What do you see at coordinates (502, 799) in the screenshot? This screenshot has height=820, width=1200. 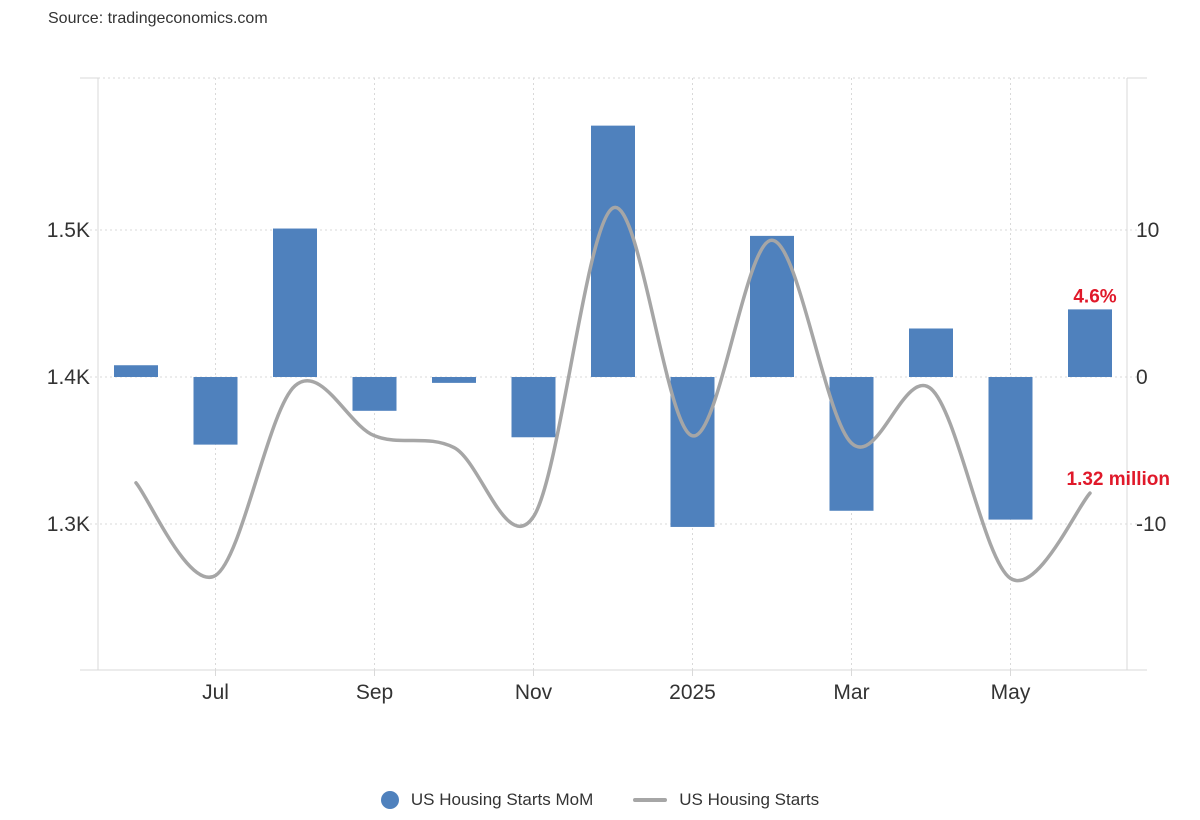 I see `legend-label-mom: US Housing Starts MoM` at bounding box center [502, 799].